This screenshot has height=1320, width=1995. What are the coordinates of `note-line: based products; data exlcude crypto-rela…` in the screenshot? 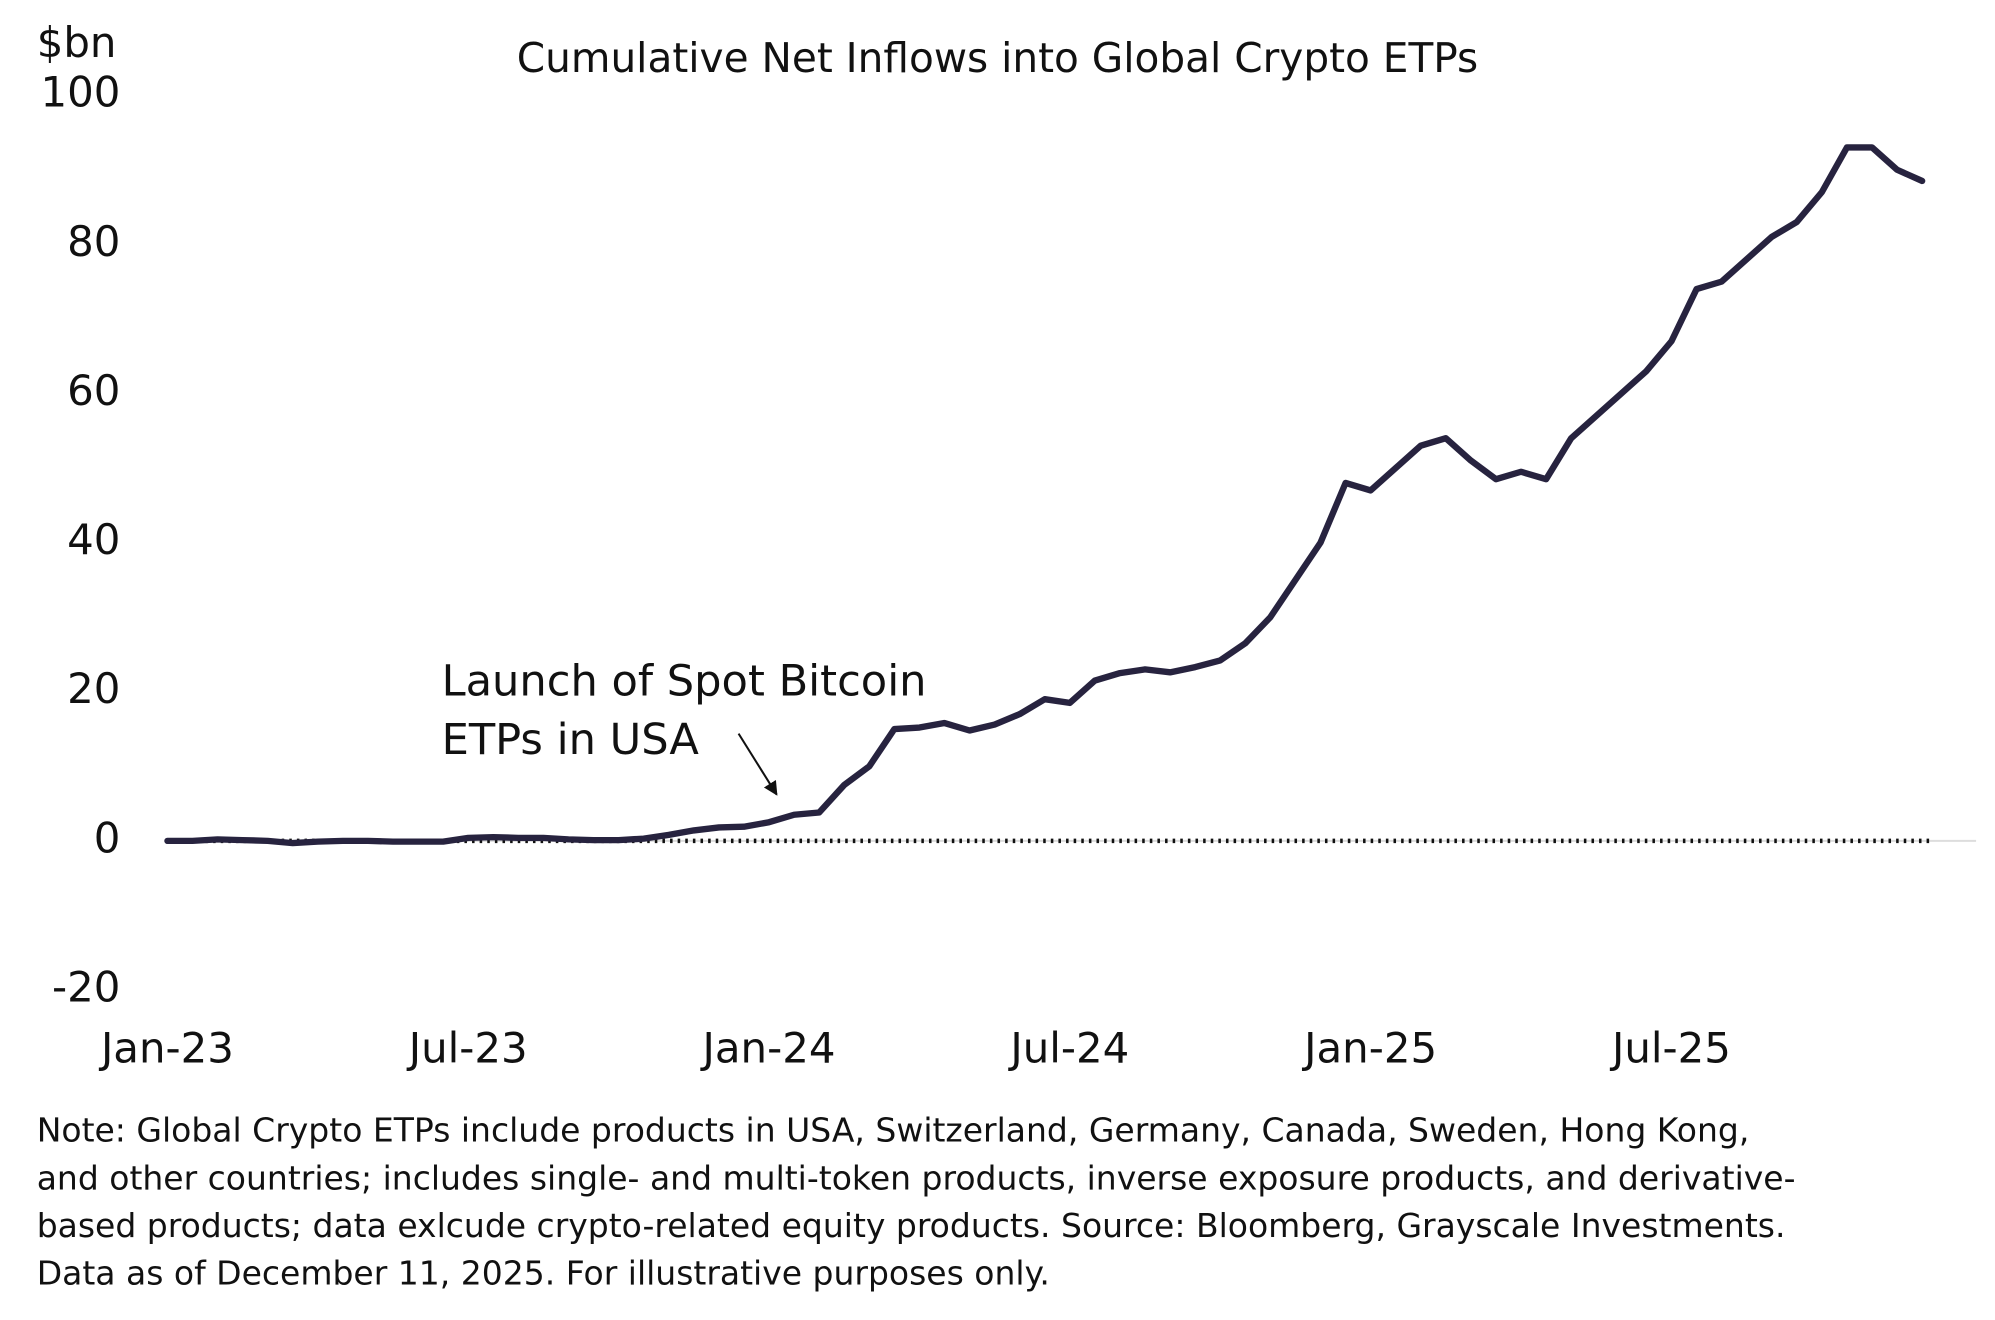 It's located at (911, 1225).